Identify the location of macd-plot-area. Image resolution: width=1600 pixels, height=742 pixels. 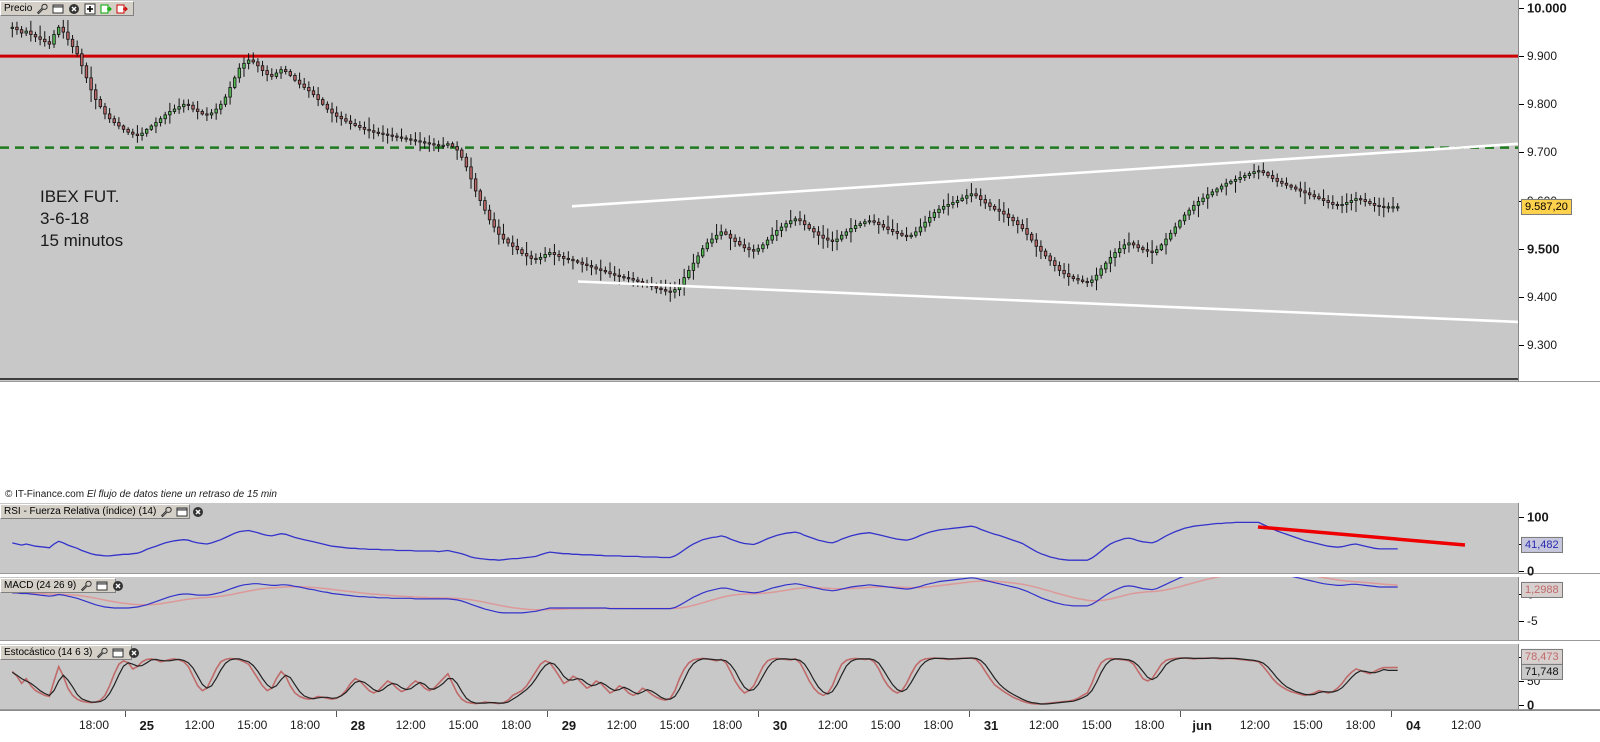
(759, 608).